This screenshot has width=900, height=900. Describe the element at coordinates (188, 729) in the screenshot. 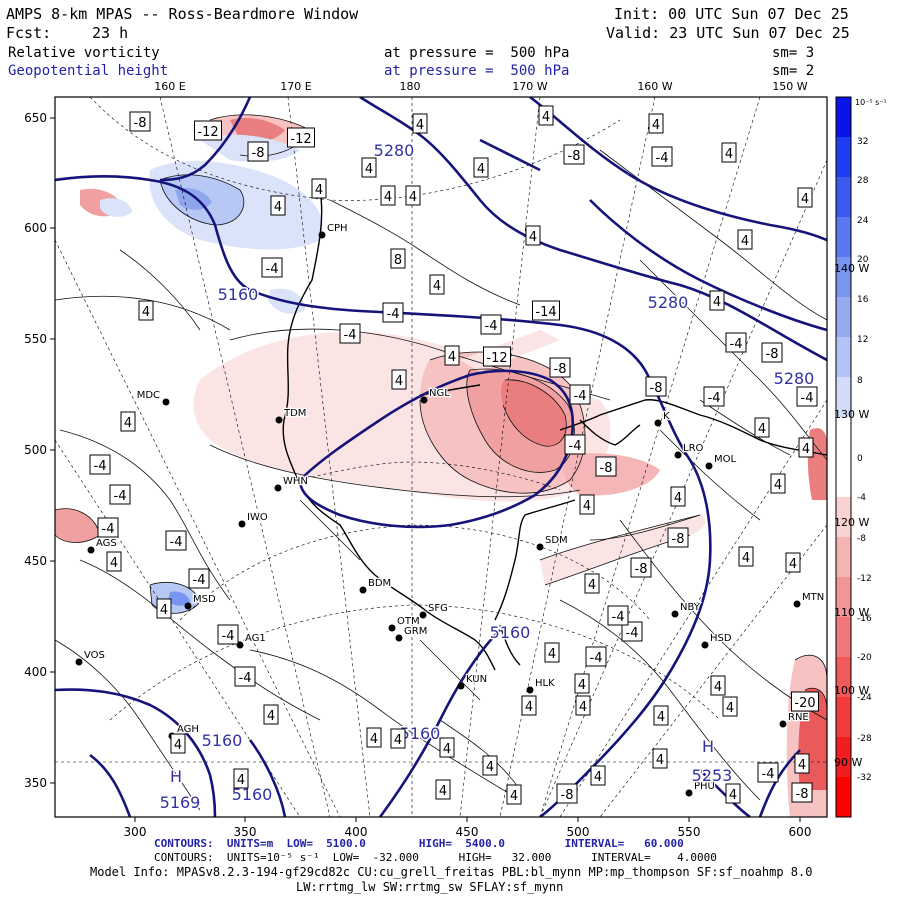

I see `station-label: AGH` at that location.